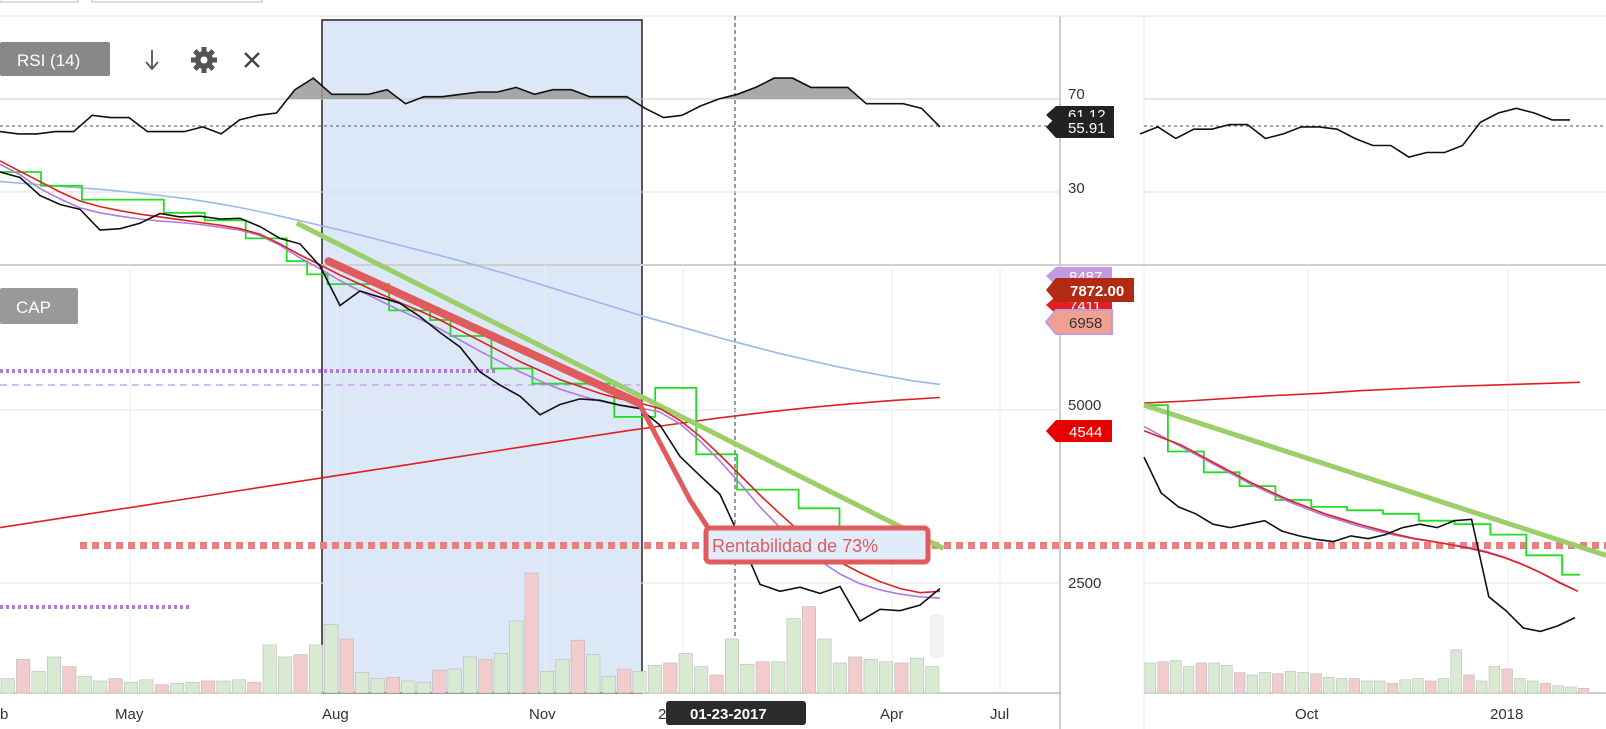  Describe the element at coordinates (470, 462) in the screenshot. I see `ma-200-line` at that location.